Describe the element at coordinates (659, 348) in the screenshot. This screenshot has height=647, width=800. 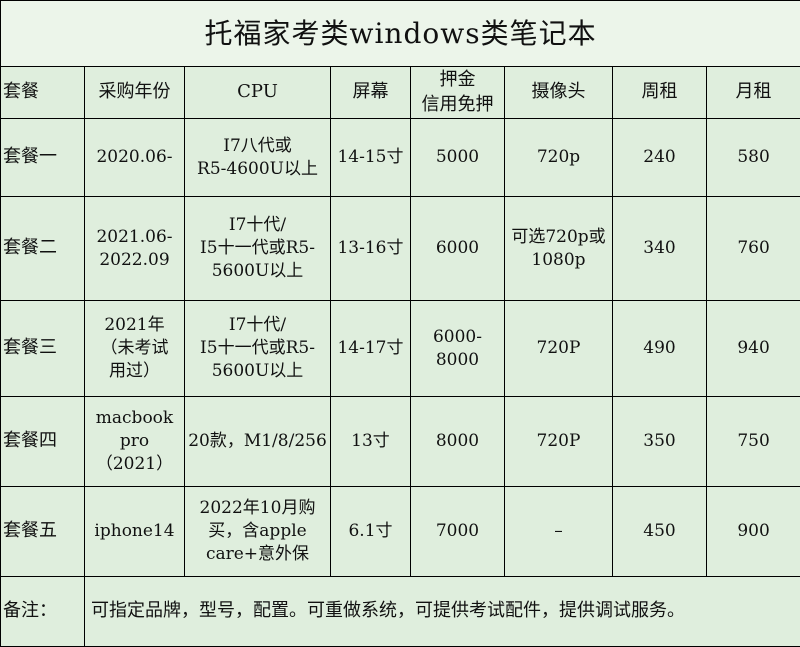
I see `weekly-rent: 490` at that location.